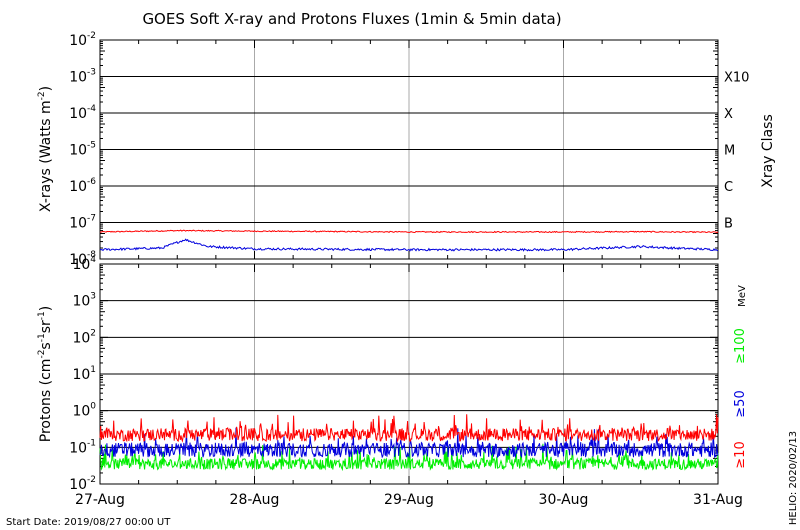  I want to click on y-tick-label: 10¹, so click(84, 374).